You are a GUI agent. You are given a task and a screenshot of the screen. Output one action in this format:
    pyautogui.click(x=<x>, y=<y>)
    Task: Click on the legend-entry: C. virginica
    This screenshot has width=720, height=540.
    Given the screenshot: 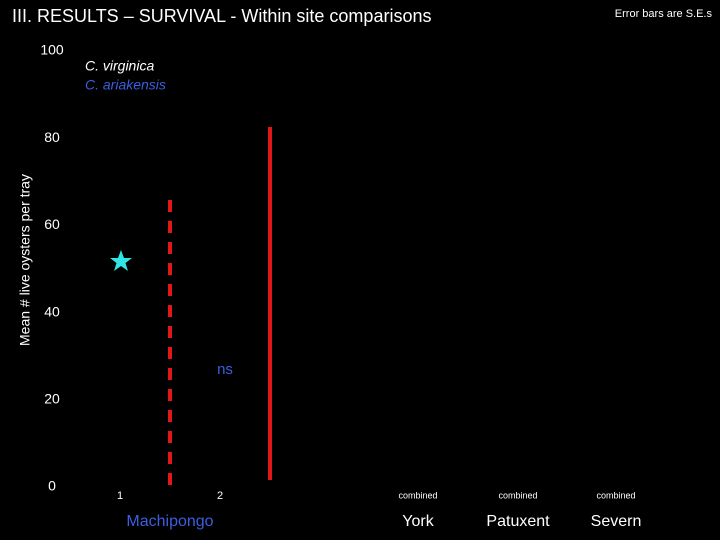 What is the action you would take?
    pyautogui.click(x=119, y=66)
    